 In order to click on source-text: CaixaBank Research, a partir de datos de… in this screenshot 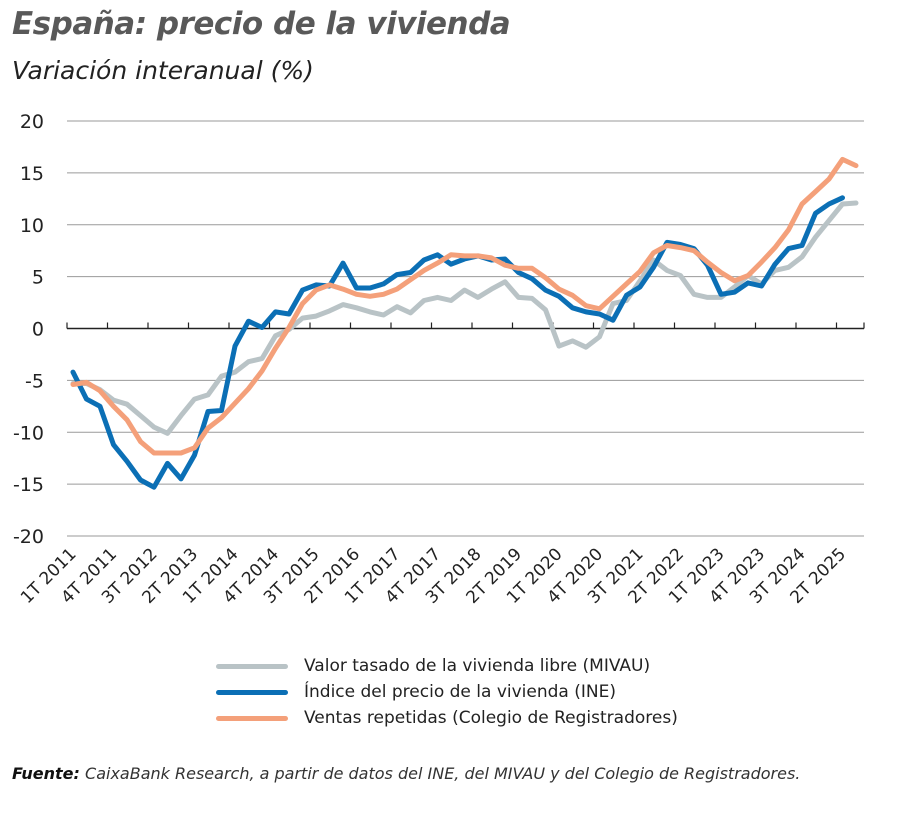, I will do `click(440, 773)`.